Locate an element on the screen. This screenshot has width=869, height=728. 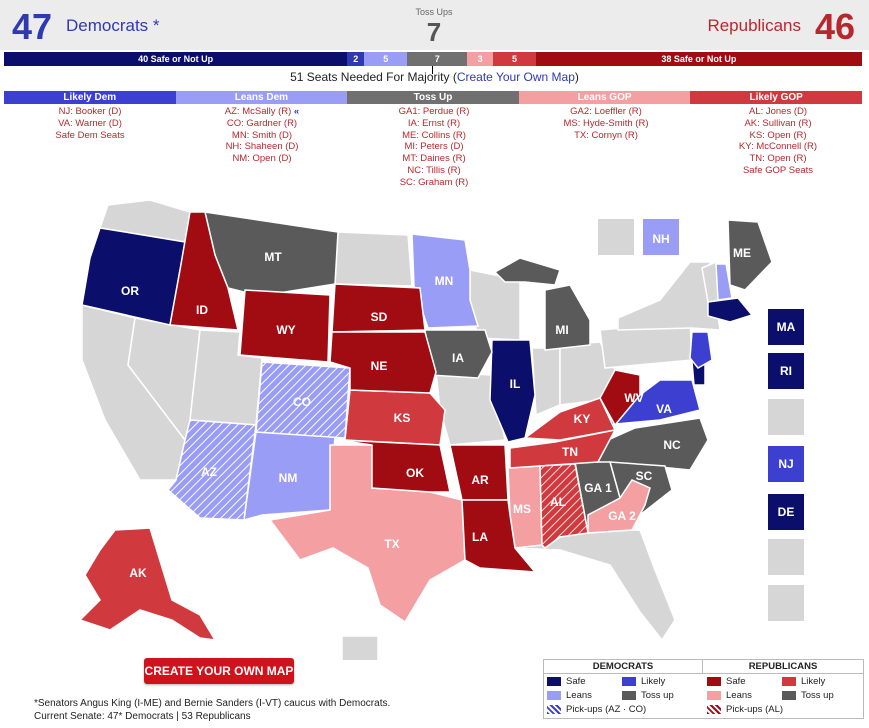
label-co: CO is located at coordinates (302, 402).